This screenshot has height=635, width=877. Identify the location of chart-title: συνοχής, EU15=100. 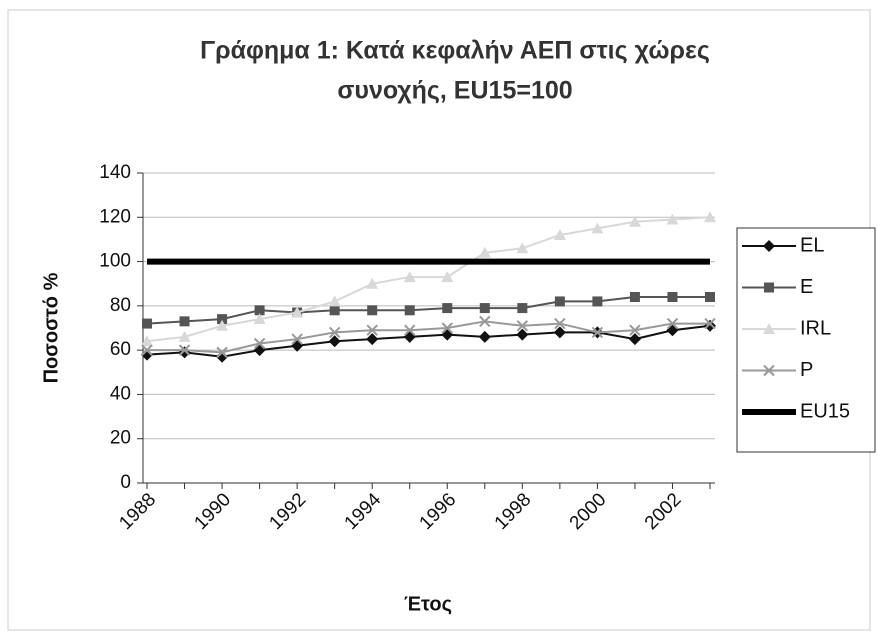
(454, 91).